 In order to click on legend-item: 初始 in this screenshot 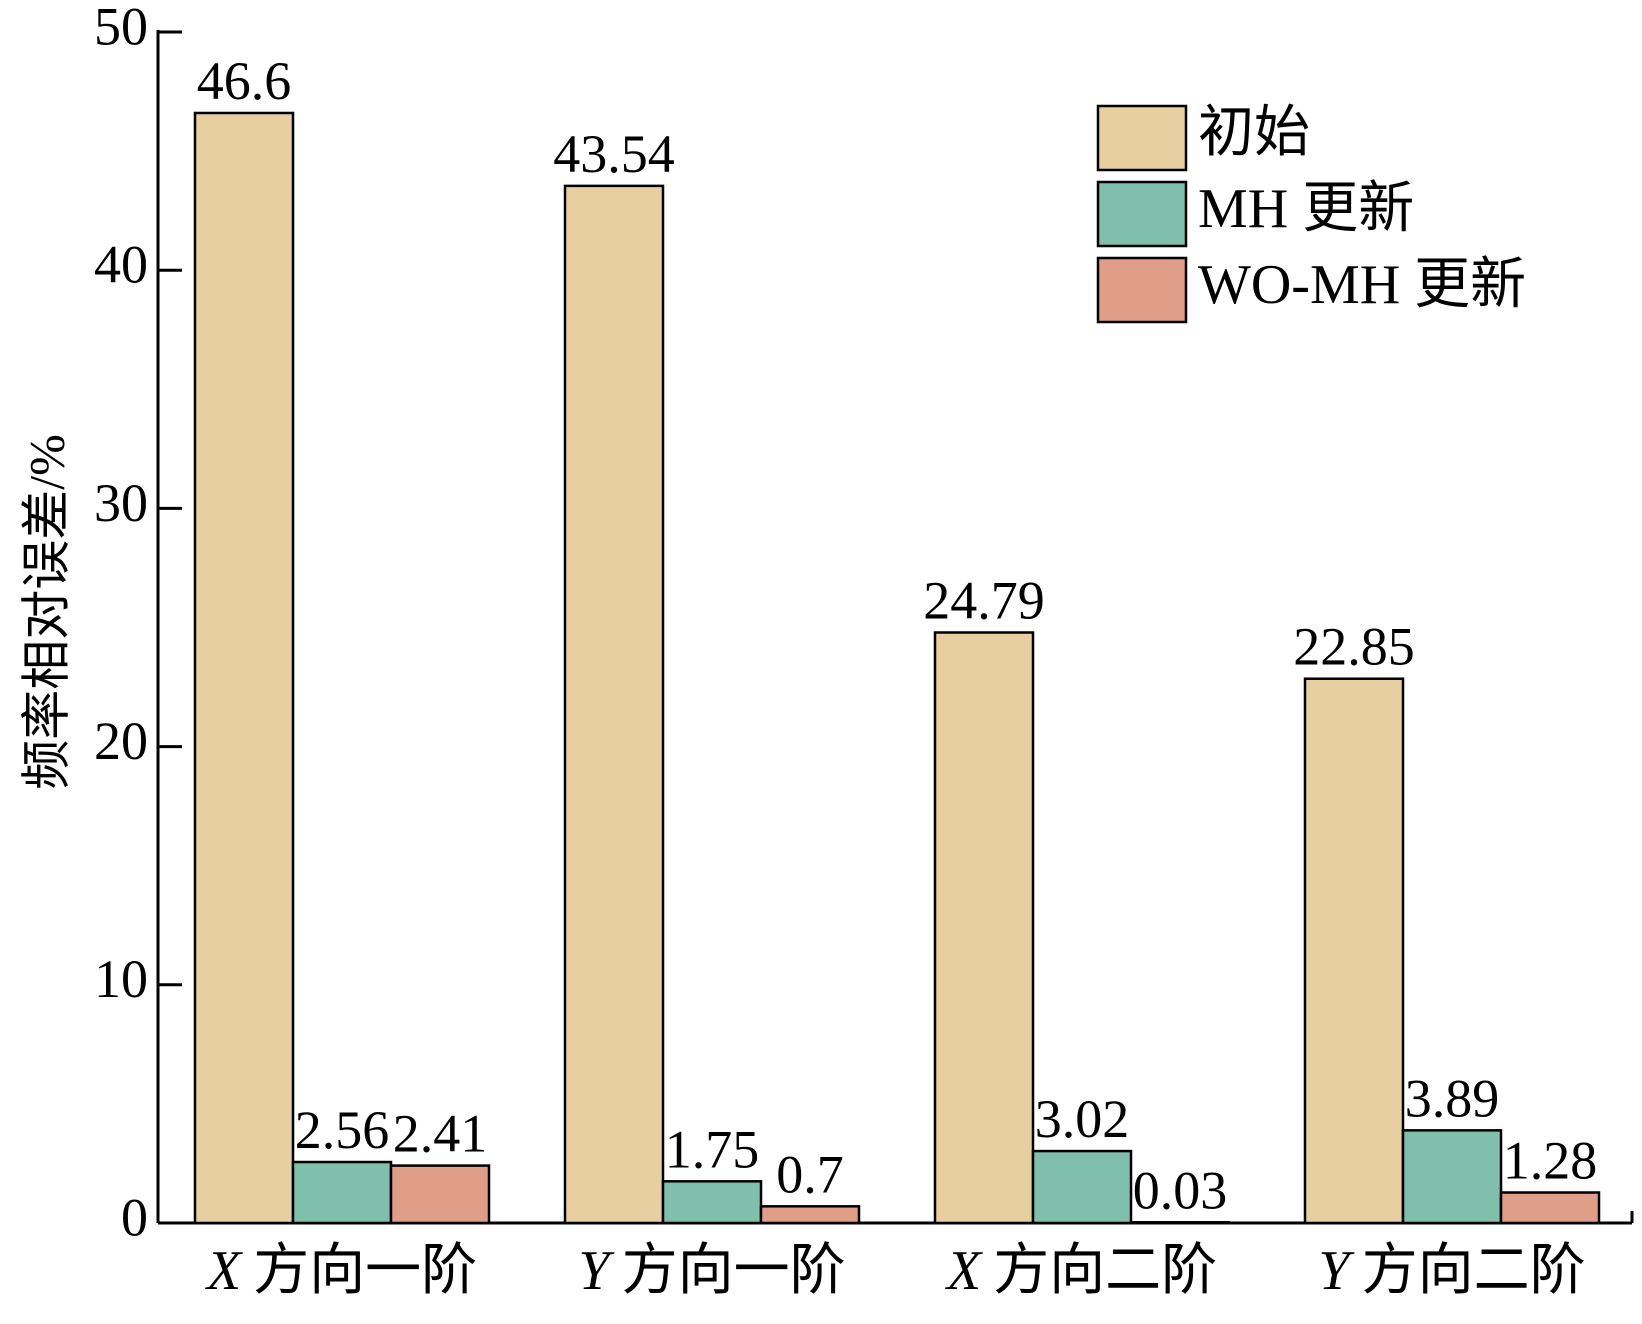, I will do `click(1203, 137)`.